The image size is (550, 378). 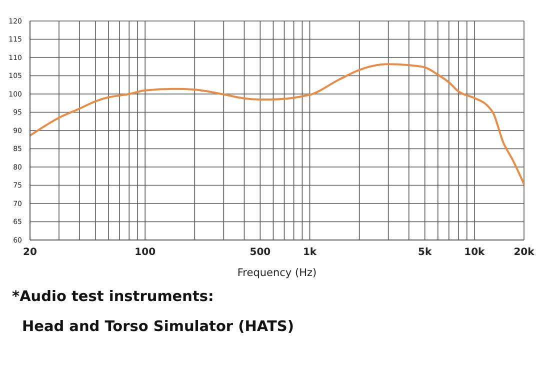 What do you see at coordinates (157, 327) in the screenshot?
I see `text: Head and Torso Simulator (HATS)` at bounding box center [157, 327].